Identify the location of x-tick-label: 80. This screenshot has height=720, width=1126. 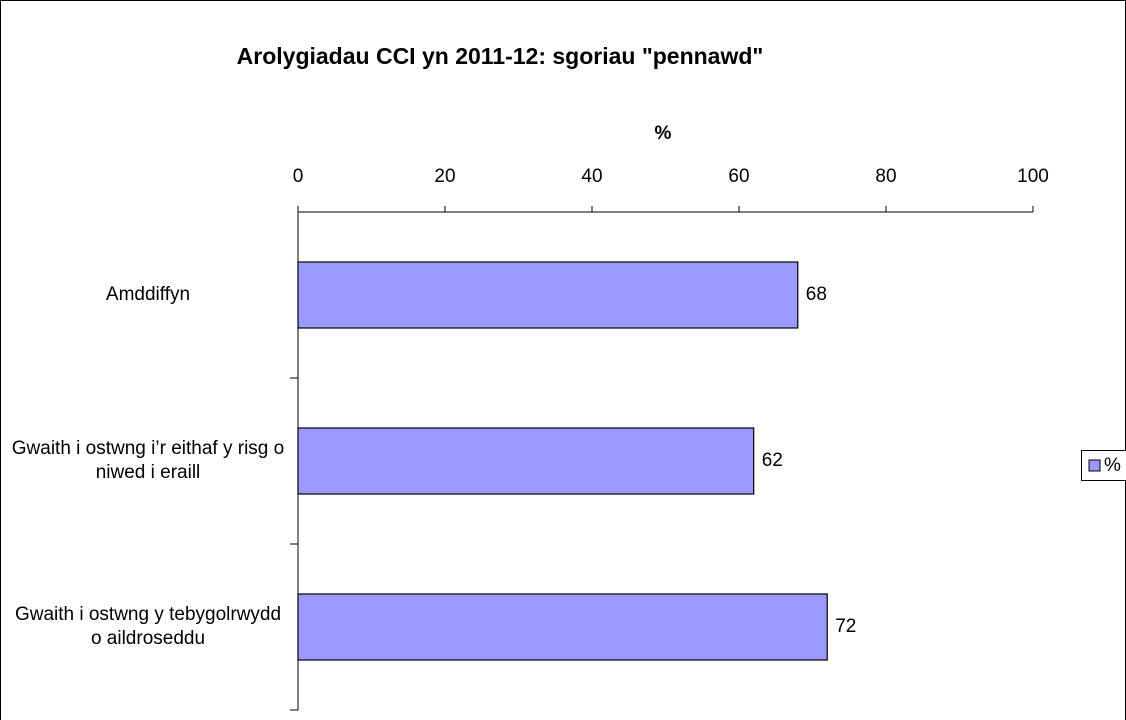
(885, 176).